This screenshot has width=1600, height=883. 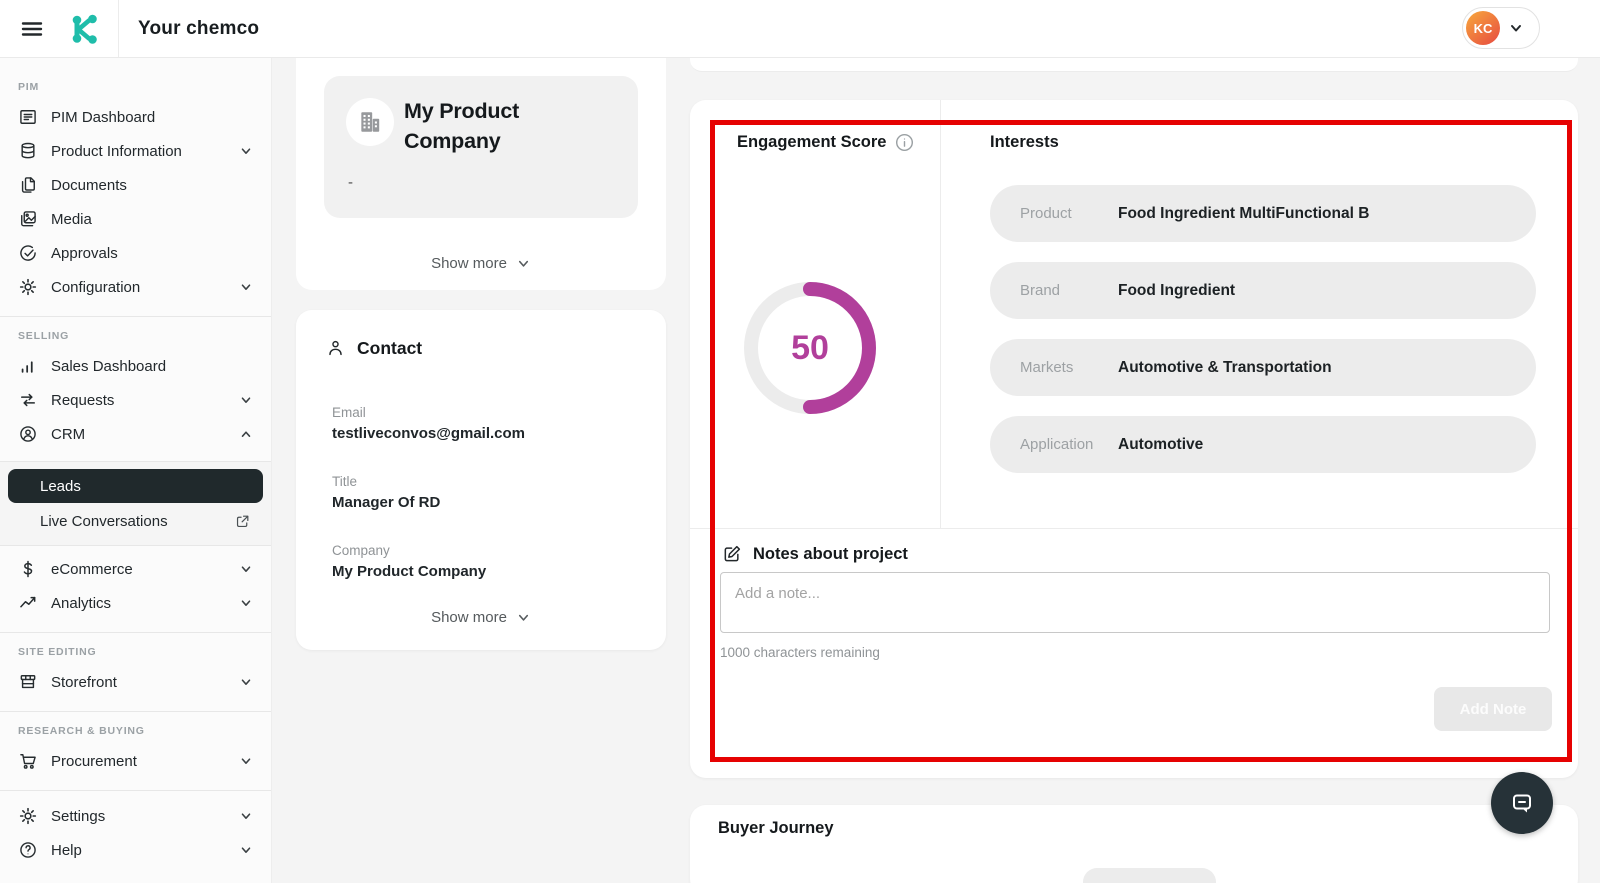 What do you see at coordinates (135, 253) in the screenshot?
I see `sidebar-item-approvals: Approvals` at bounding box center [135, 253].